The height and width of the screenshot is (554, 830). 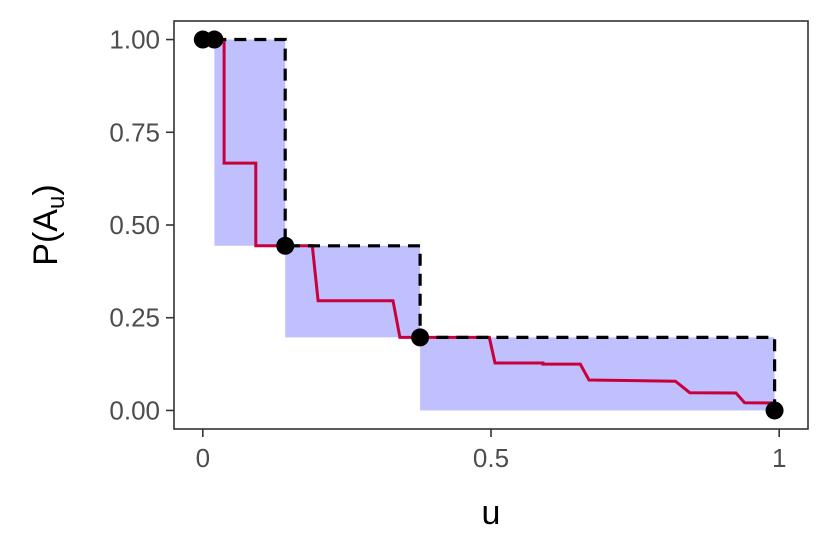 What do you see at coordinates (134, 225) in the screenshot?
I see `y-tick-label: 0.50` at bounding box center [134, 225].